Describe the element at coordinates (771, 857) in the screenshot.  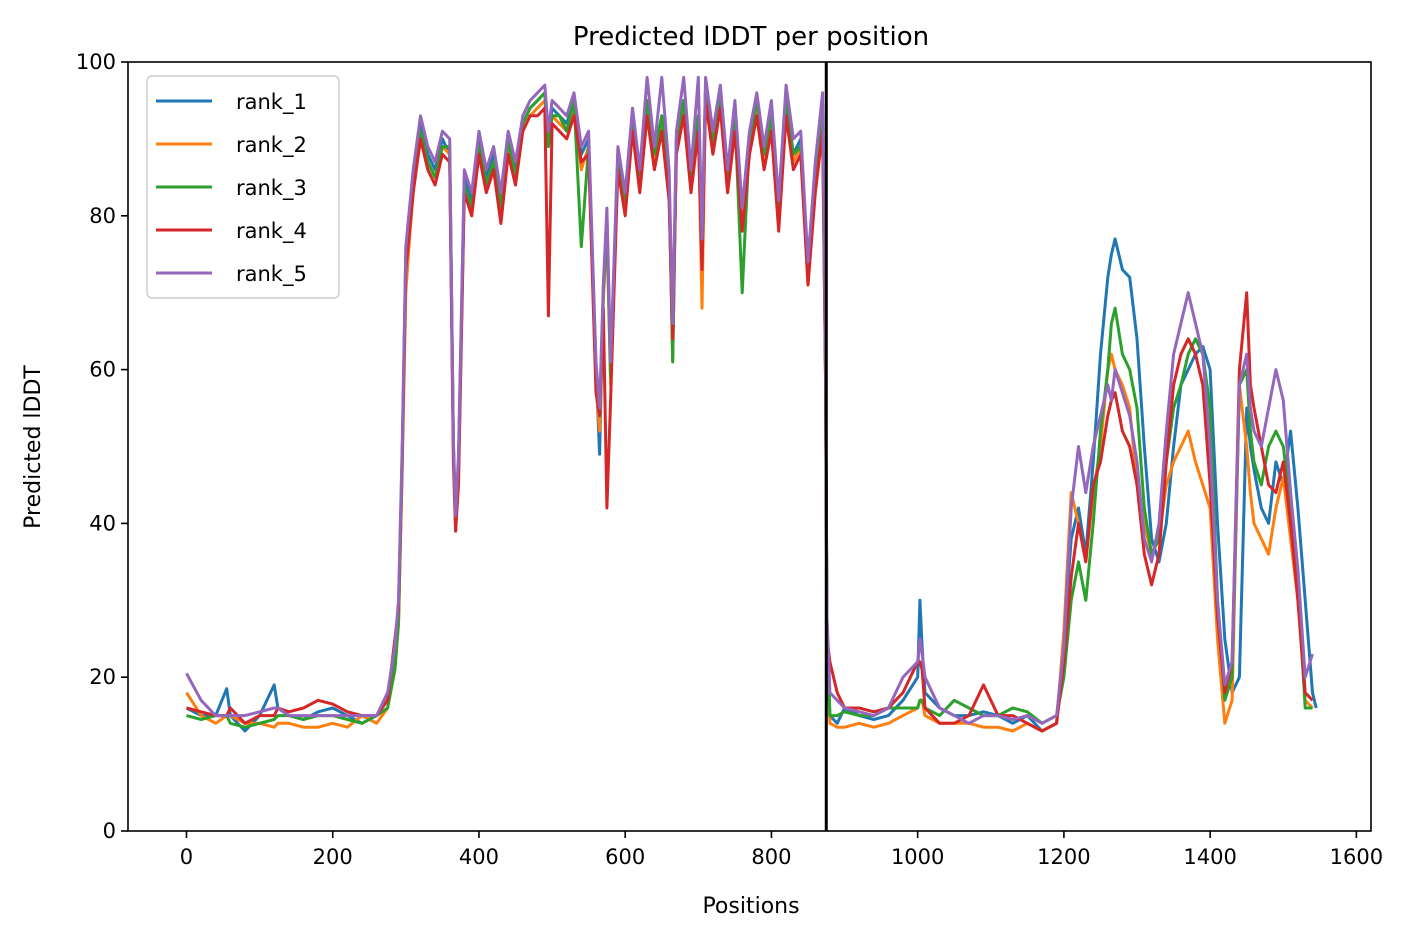
I see `x-tick-label: 800` at that location.